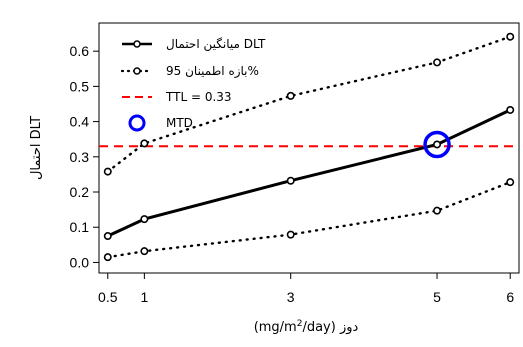  I want to click on y-tick-label: 0.4, so click(80, 122).